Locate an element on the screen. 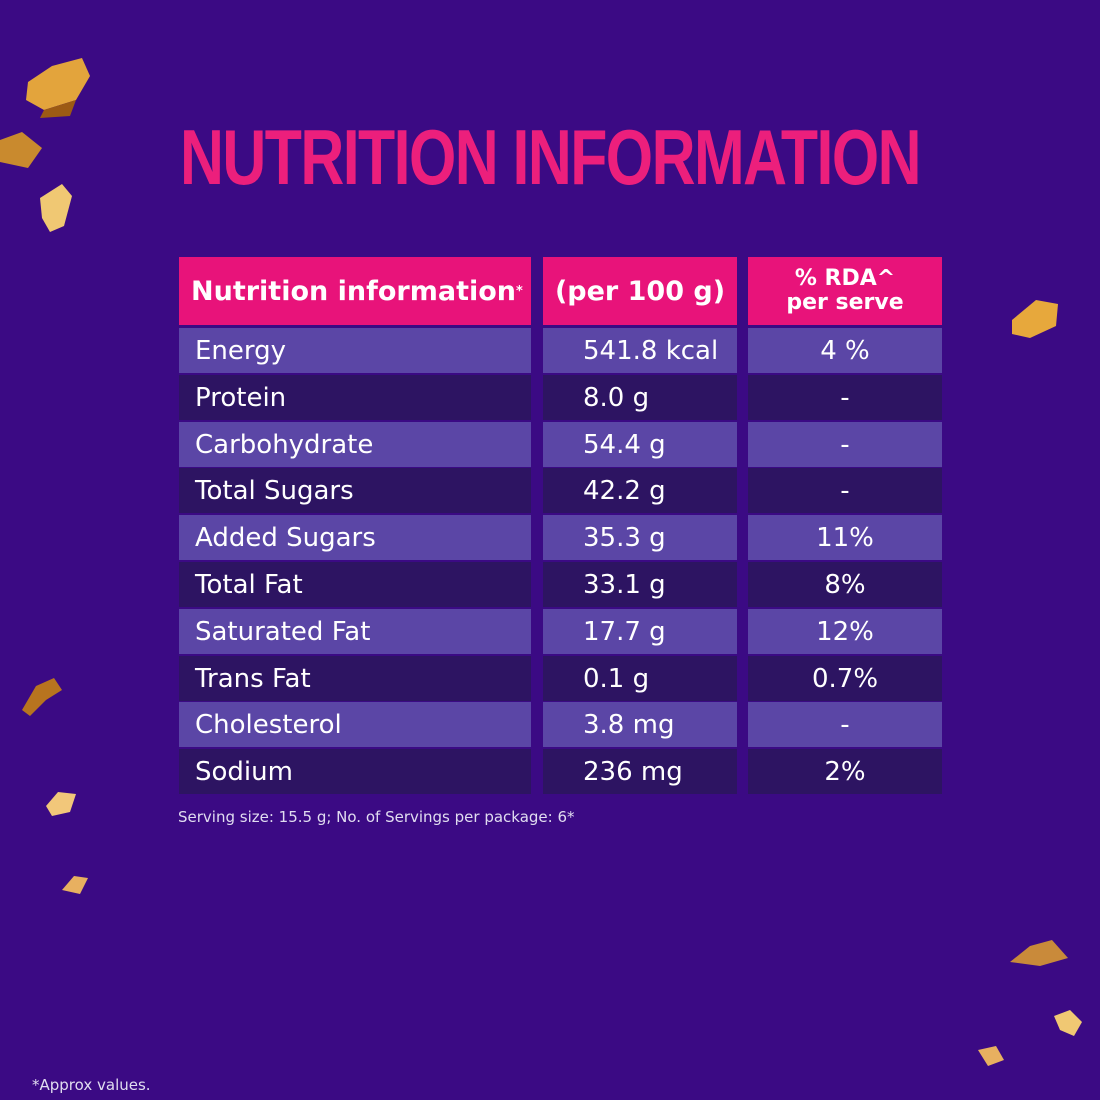 This screenshot has height=1100, width=1100. nutrient-name: Protein is located at coordinates (355, 397).